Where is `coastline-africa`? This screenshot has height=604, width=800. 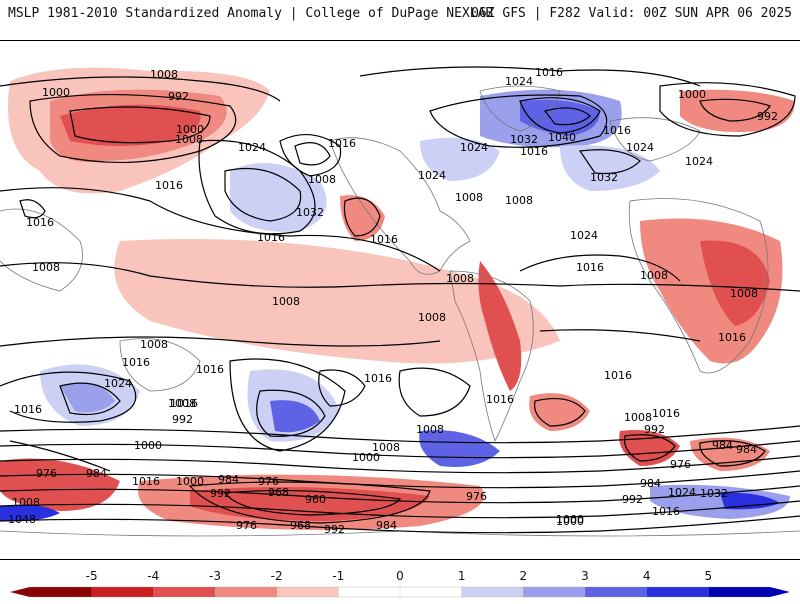 coastline-africa is located at coordinates (698, 286).